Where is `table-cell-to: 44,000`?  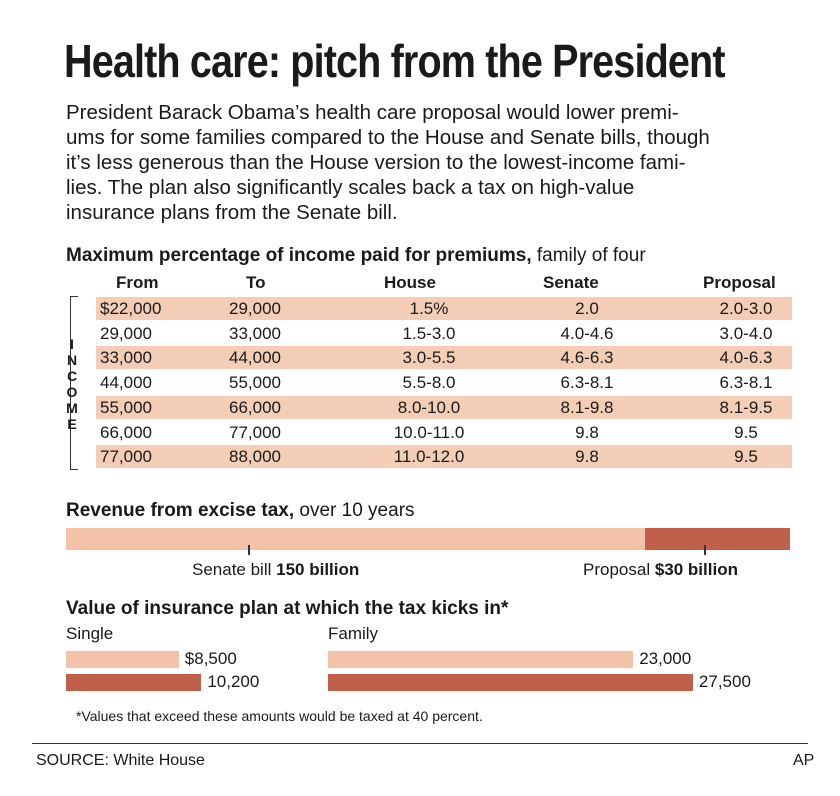 table-cell-to: 44,000 is located at coordinates (255, 358).